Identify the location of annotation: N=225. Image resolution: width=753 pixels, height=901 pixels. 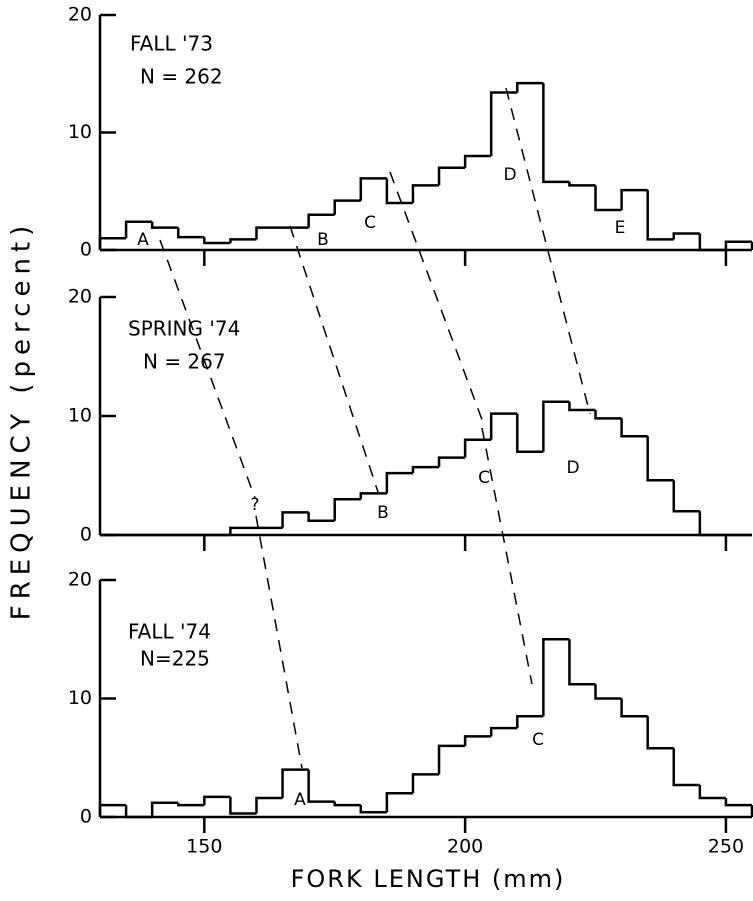
(175, 659).